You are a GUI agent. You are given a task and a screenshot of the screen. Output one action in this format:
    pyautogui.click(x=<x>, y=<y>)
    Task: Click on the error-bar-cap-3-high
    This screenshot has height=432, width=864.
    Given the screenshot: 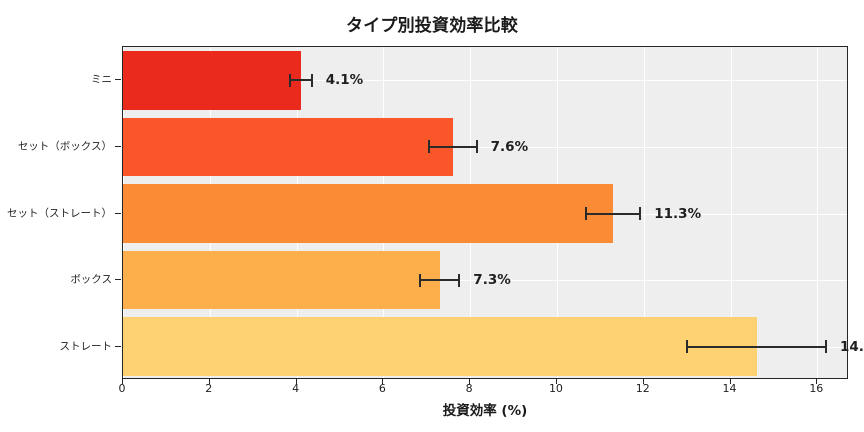 What is the action you would take?
    pyautogui.click(x=459, y=280)
    